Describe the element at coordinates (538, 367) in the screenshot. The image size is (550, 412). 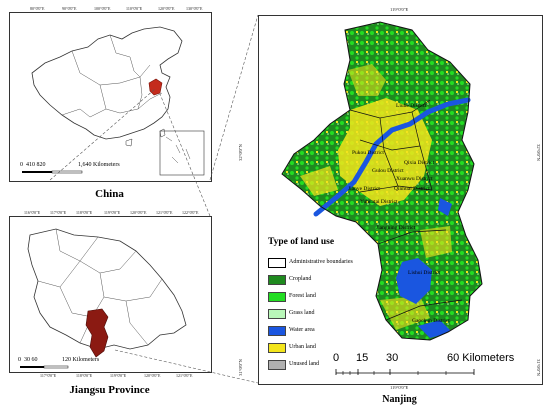
I see `nanjing-tick-right-bottom: 31°0'0"N` at that location.